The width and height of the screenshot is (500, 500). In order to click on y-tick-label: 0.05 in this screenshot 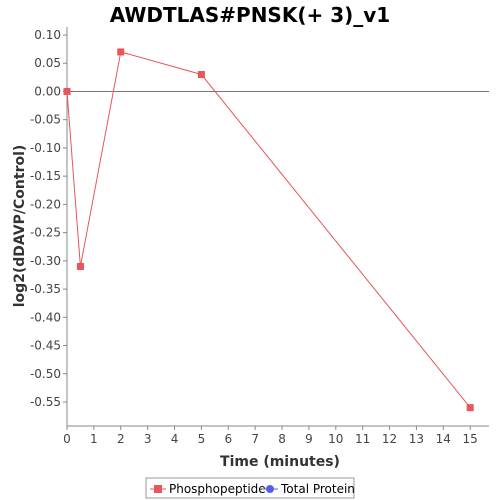, I will do `click(47, 63)`.